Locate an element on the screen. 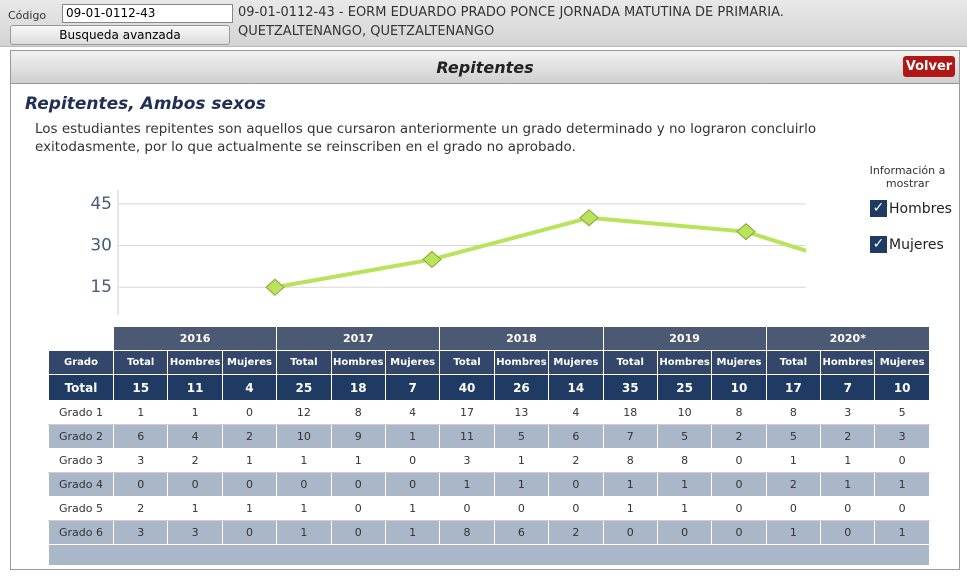 The width and height of the screenshot is (967, 577). row-label: Grado 1 is located at coordinates (81, 412).